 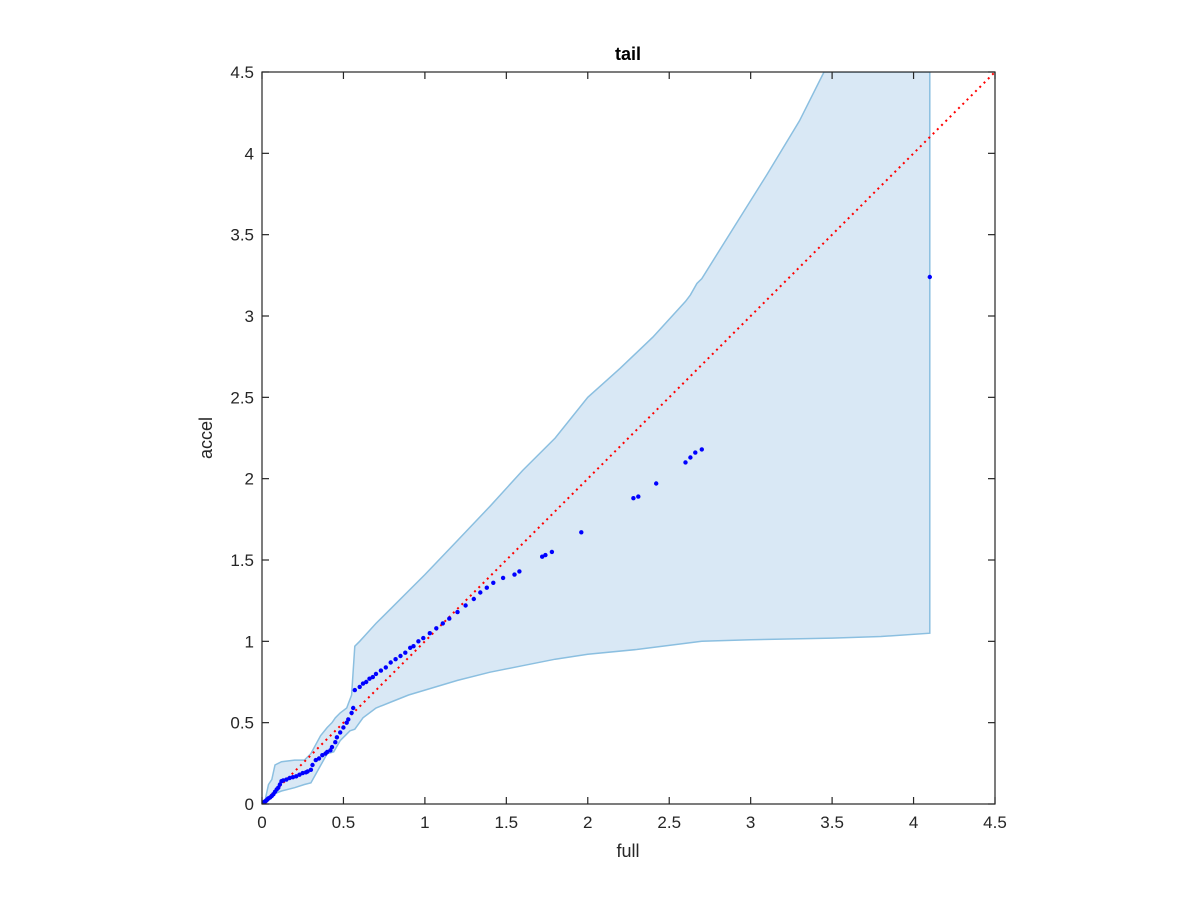 What do you see at coordinates (995, 822) in the screenshot?
I see `x-tick-label-9: 4.5` at bounding box center [995, 822].